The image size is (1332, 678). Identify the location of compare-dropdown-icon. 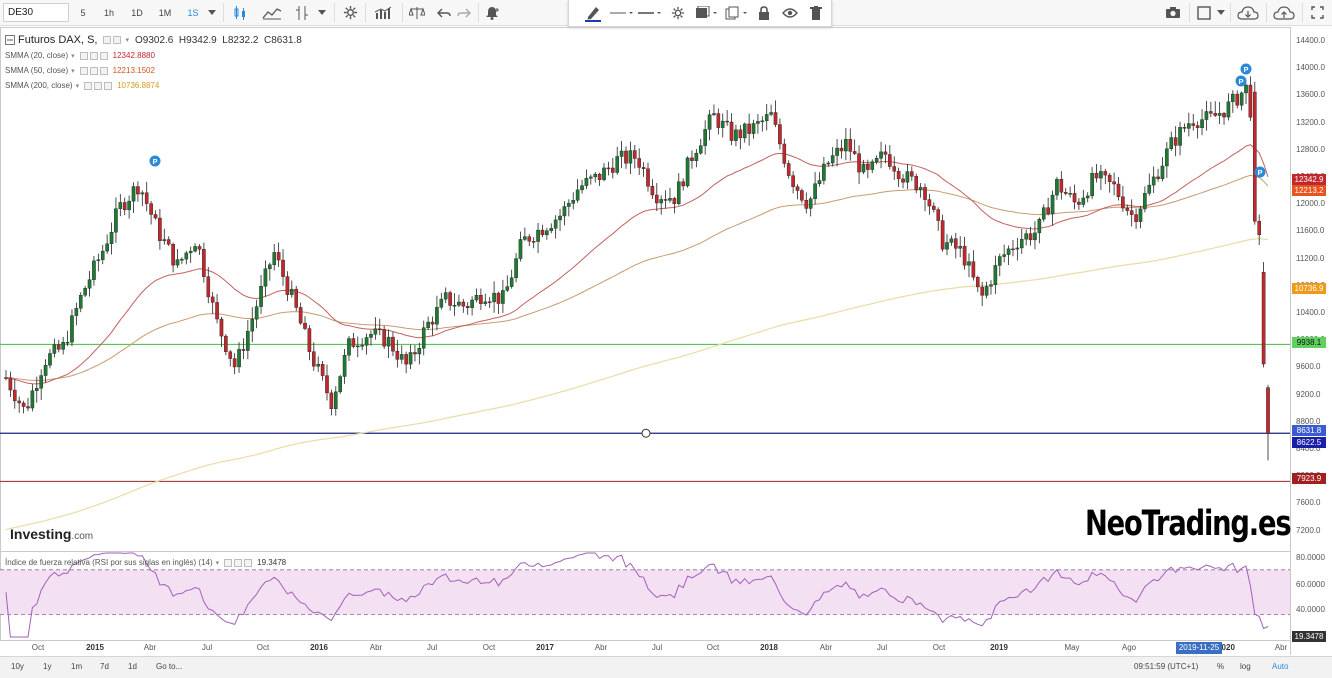
(322, 12).